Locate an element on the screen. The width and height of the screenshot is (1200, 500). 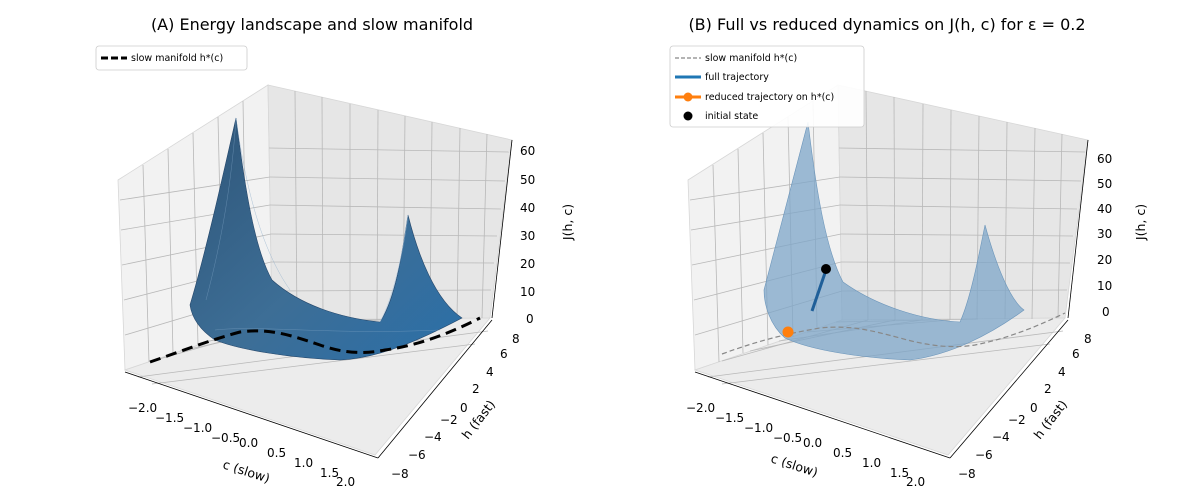
panel-b-j-axis is located at coordinates (1078, 229).